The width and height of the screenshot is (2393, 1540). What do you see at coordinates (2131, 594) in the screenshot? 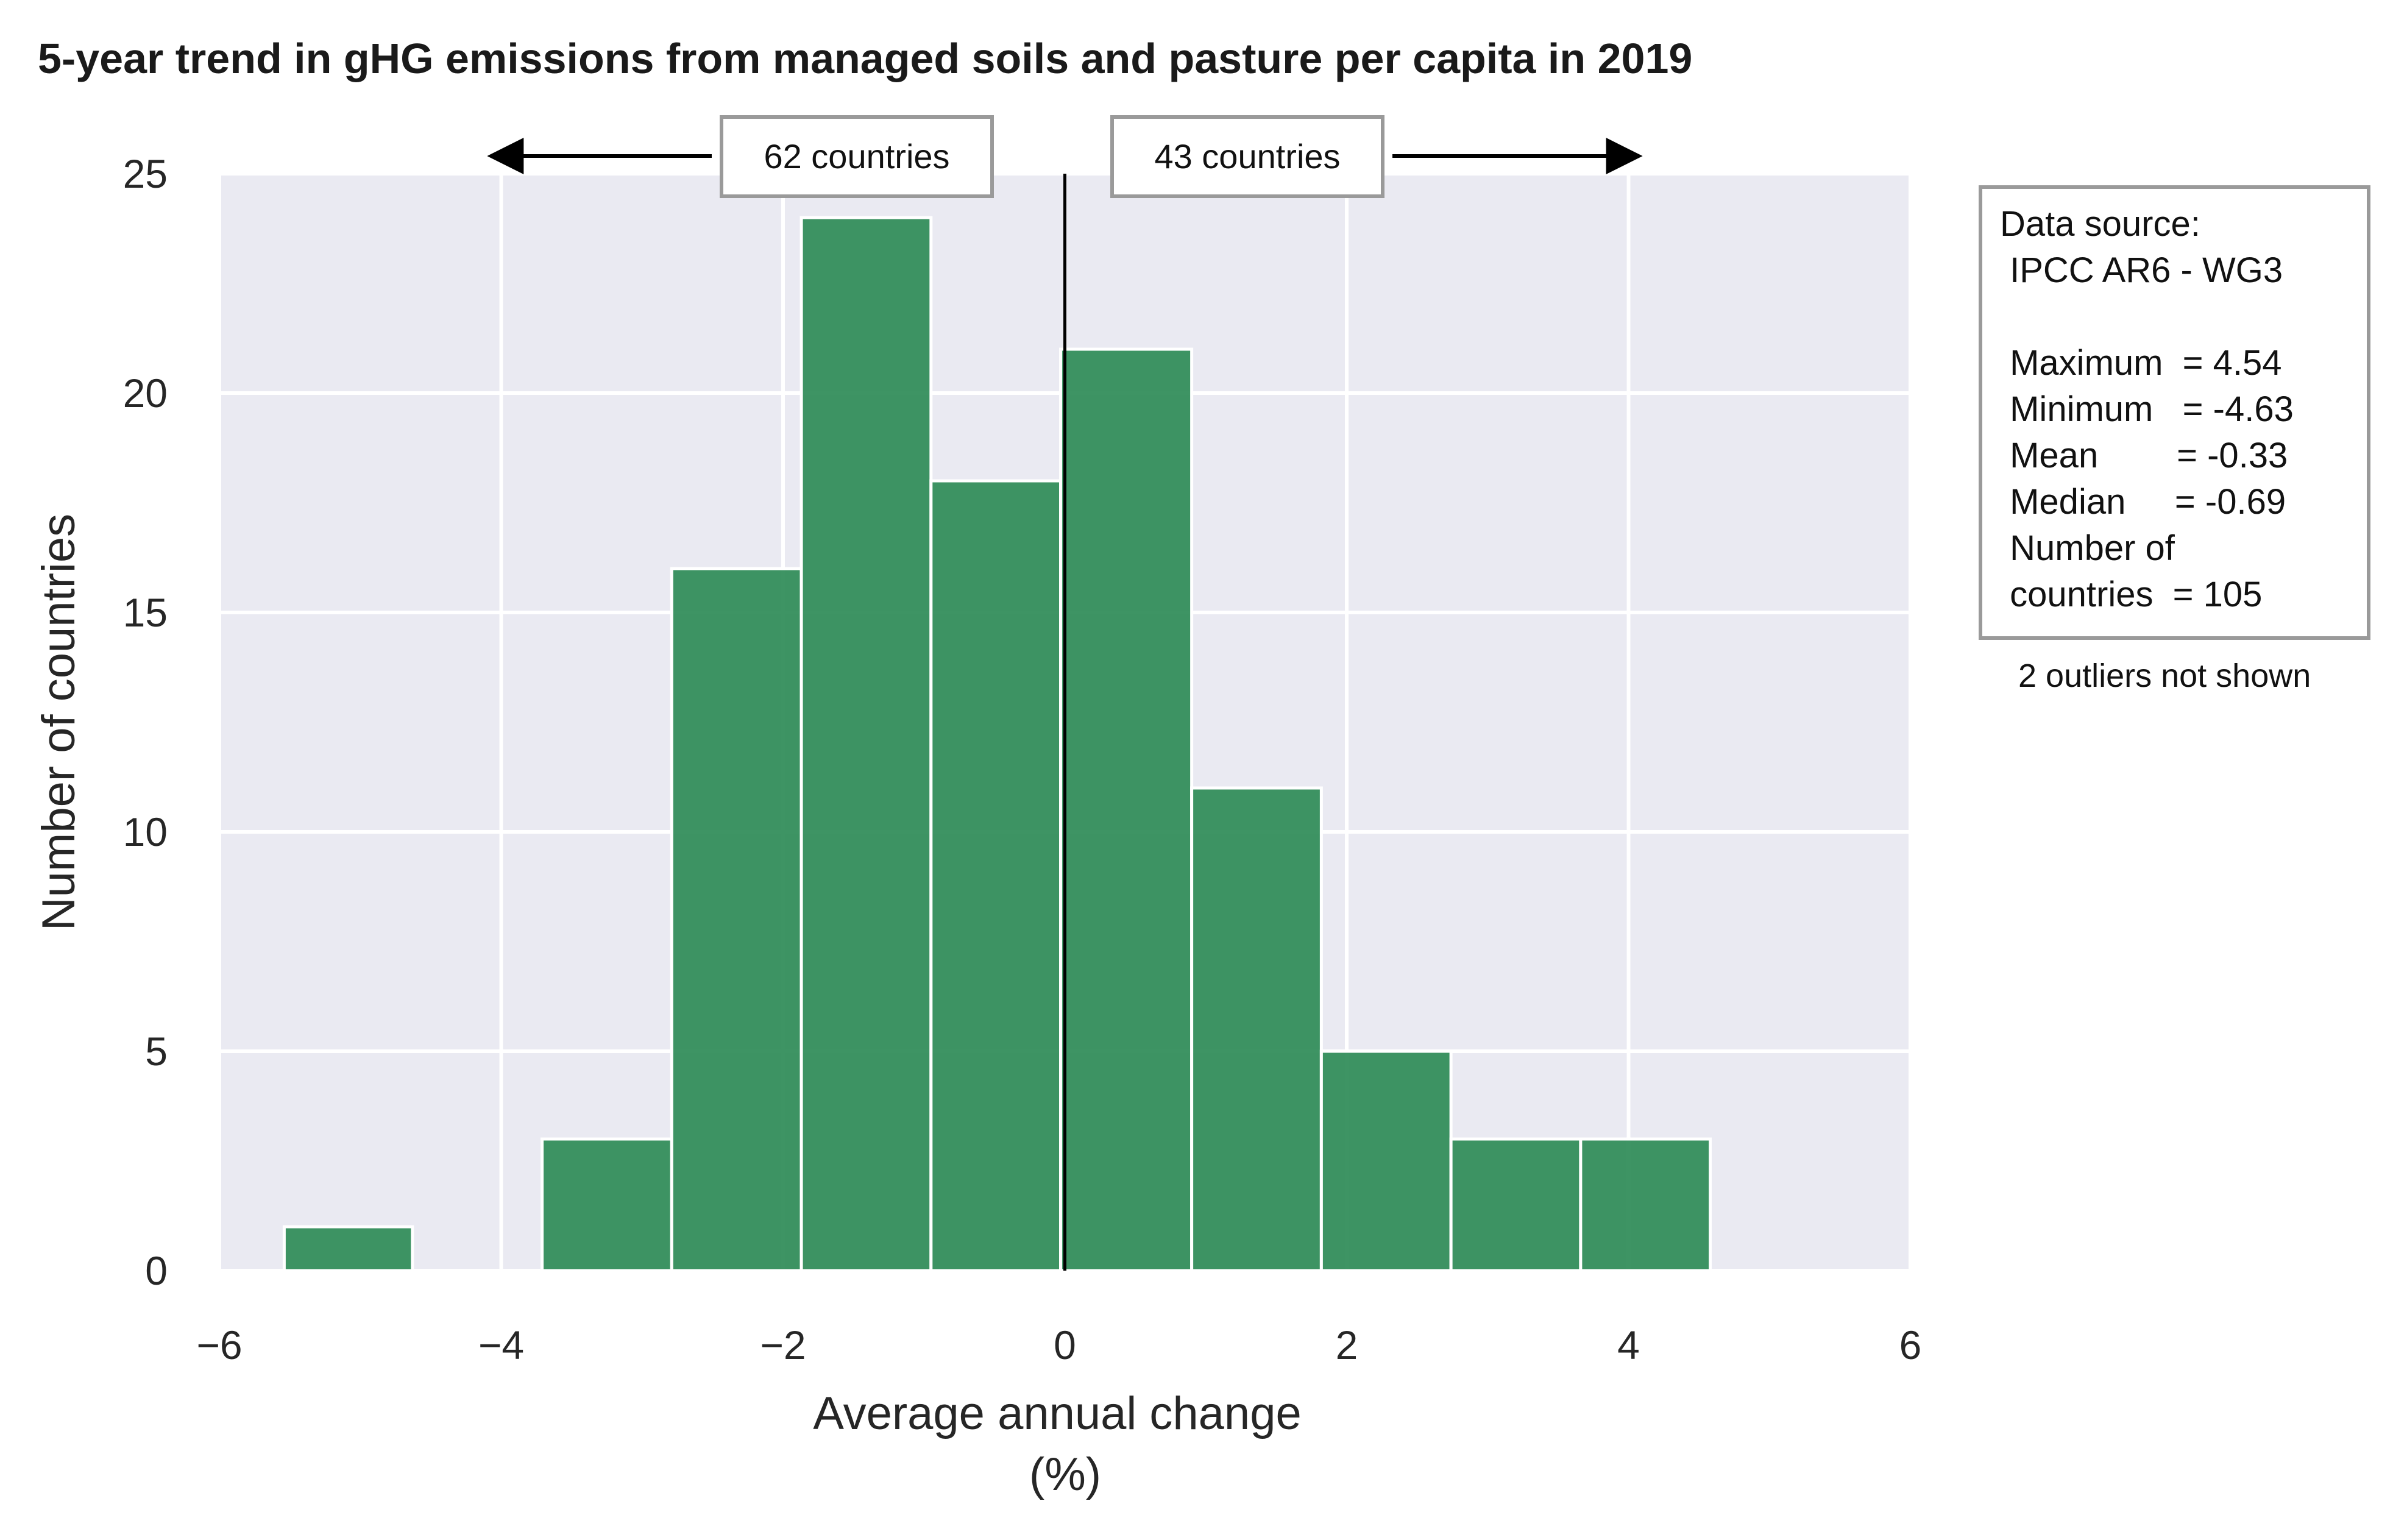
I see `stats-line: countries = 105` at bounding box center [2131, 594].